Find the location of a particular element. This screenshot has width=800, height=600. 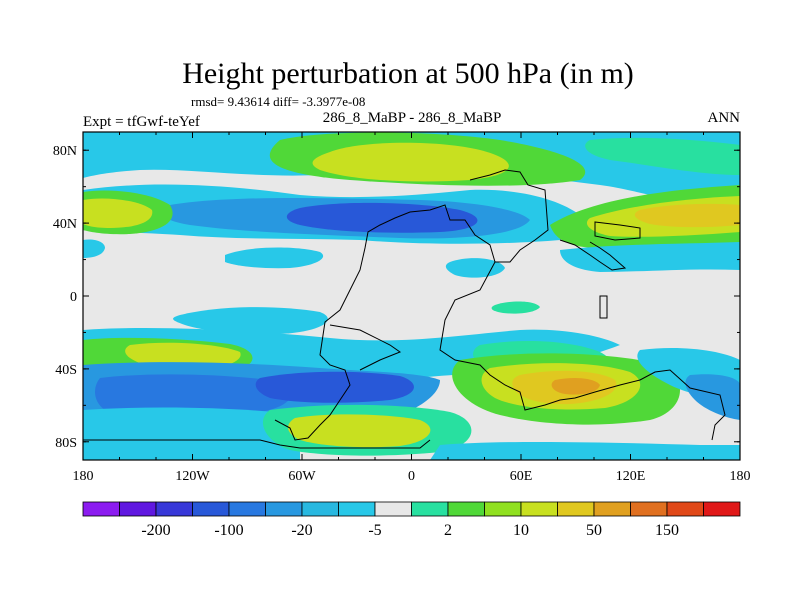

y-tick-label: 80S is located at coordinates (66, 443).